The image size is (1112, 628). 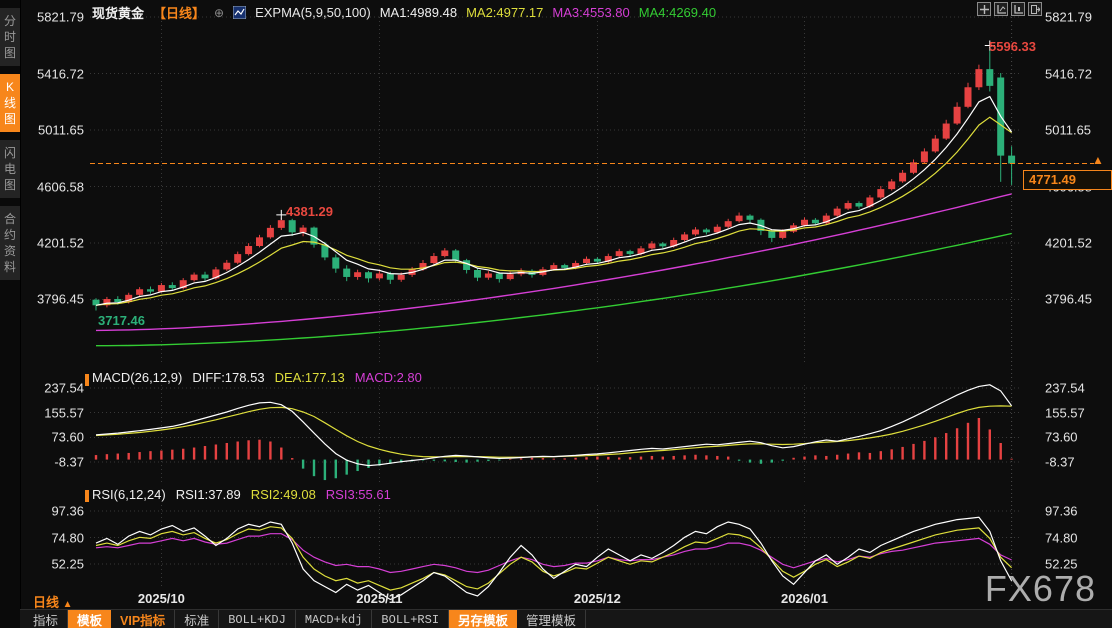 What do you see at coordinates (67, 604) in the screenshot?
I see `period-dropdown-icon: ▲` at bounding box center [67, 604].